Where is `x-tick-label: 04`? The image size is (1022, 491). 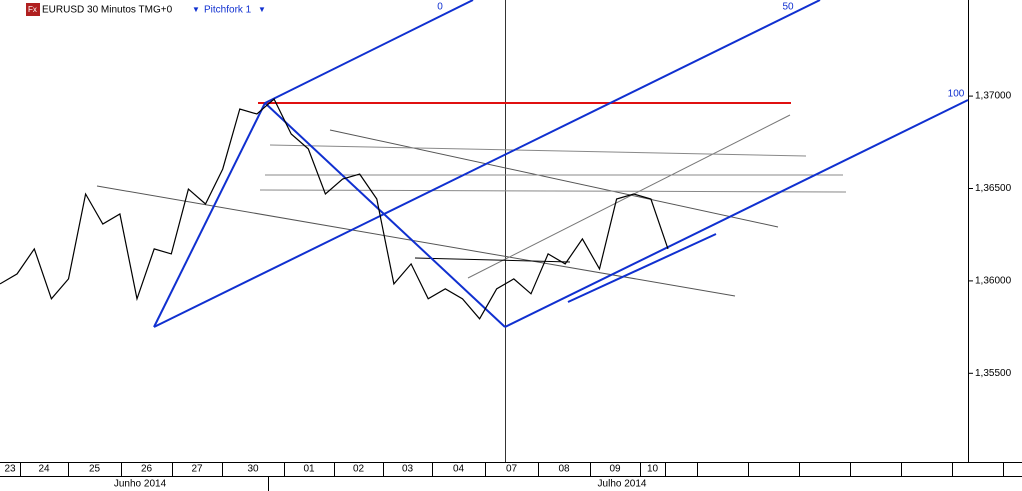
x-tick-label: 04 is located at coordinates (459, 469).